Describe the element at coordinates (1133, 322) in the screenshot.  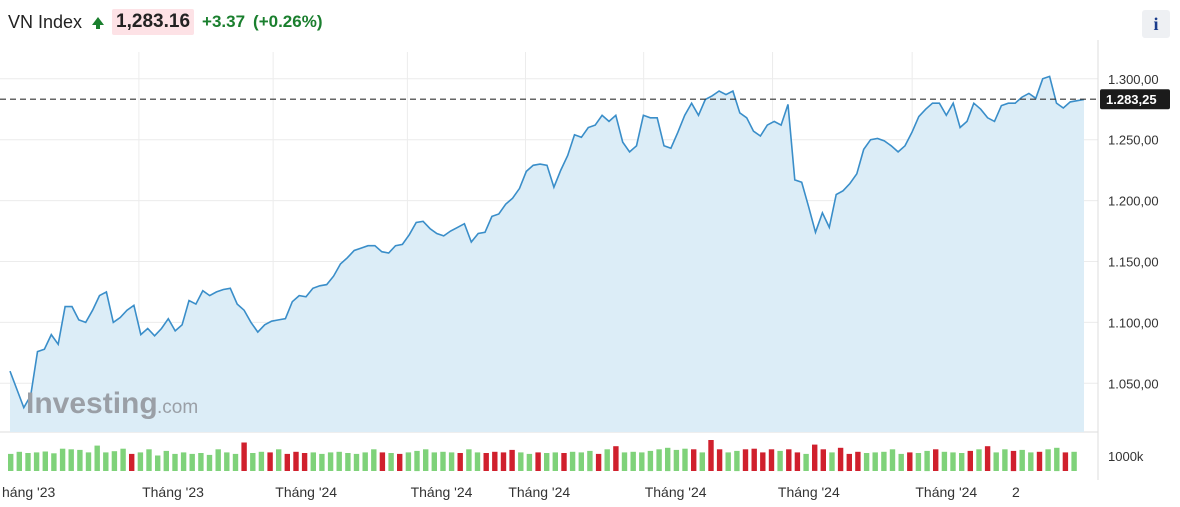
I see `y-tick-label: 1.100,00` at that location.